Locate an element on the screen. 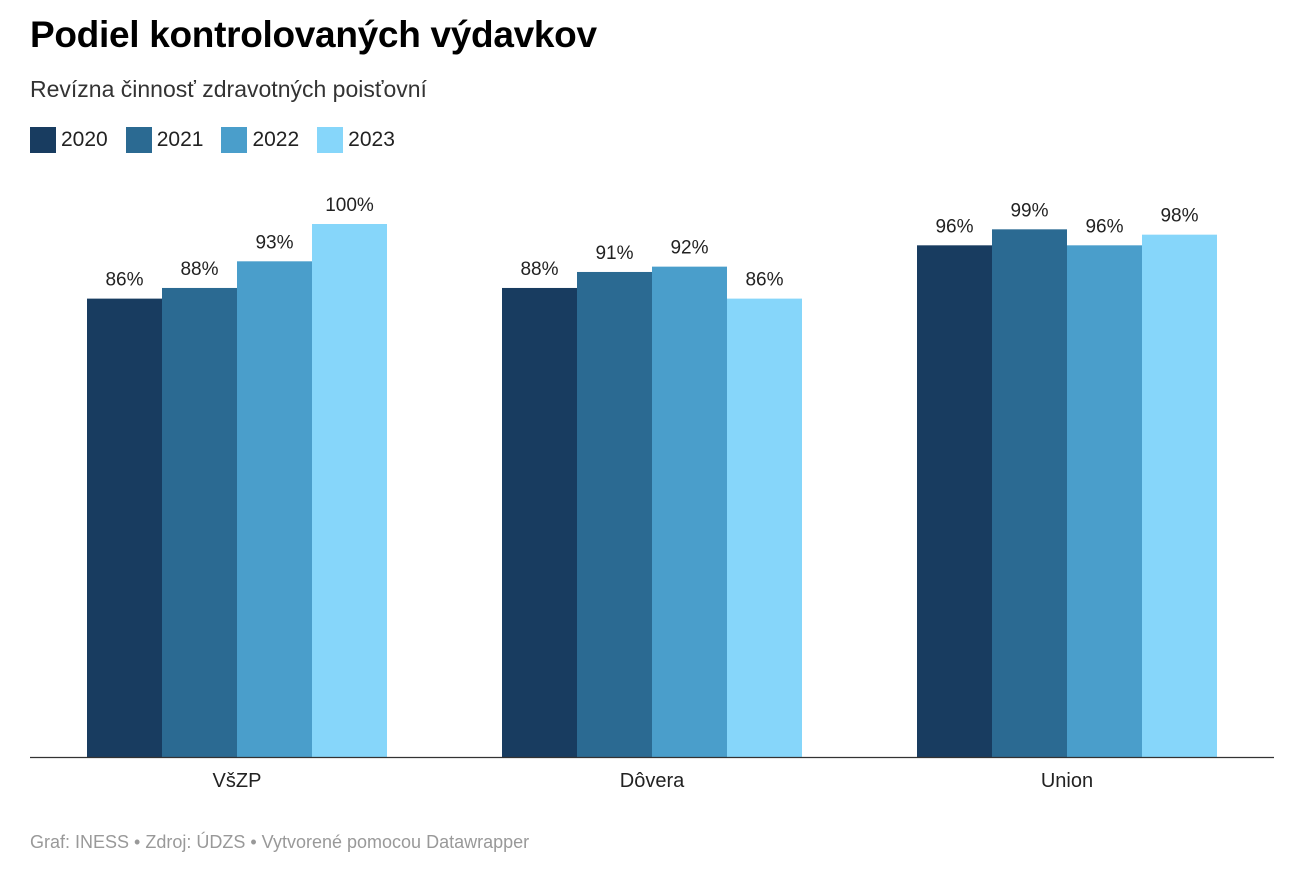 Image resolution: width=1310 pixels, height=872 pixels. category-label-2: Union is located at coordinates (1067, 781).